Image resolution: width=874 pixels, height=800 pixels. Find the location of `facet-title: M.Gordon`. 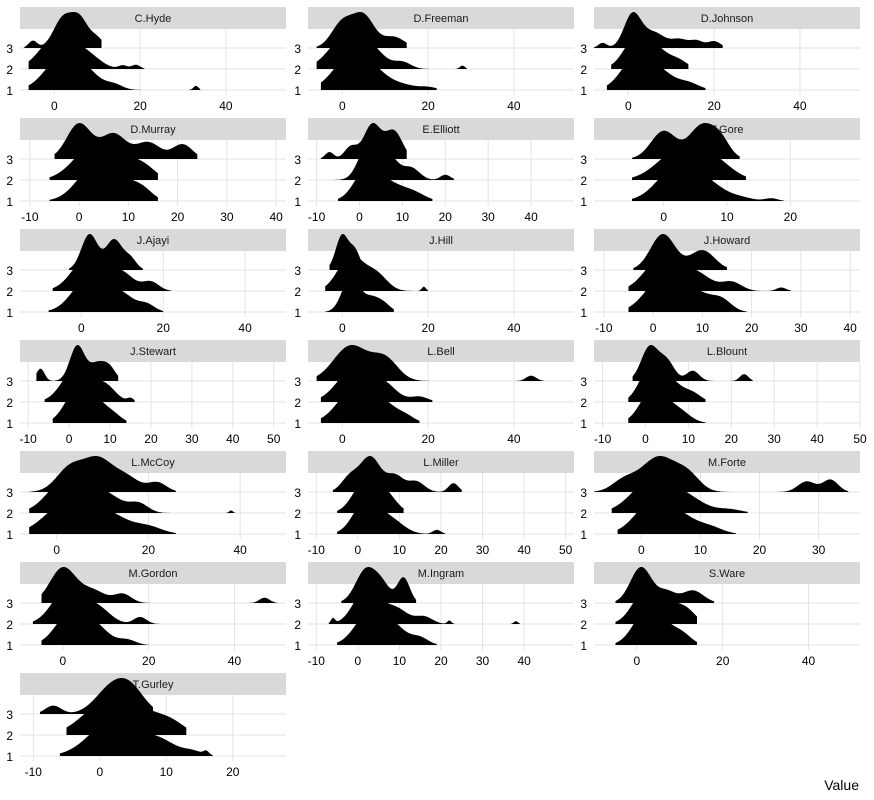

facet-title: M.Gordon is located at coordinates (153, 574).